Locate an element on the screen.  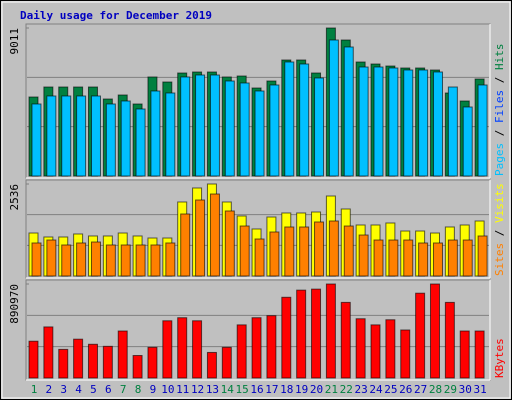
x-tick-label: 9 is located at coordinates (153, 389).